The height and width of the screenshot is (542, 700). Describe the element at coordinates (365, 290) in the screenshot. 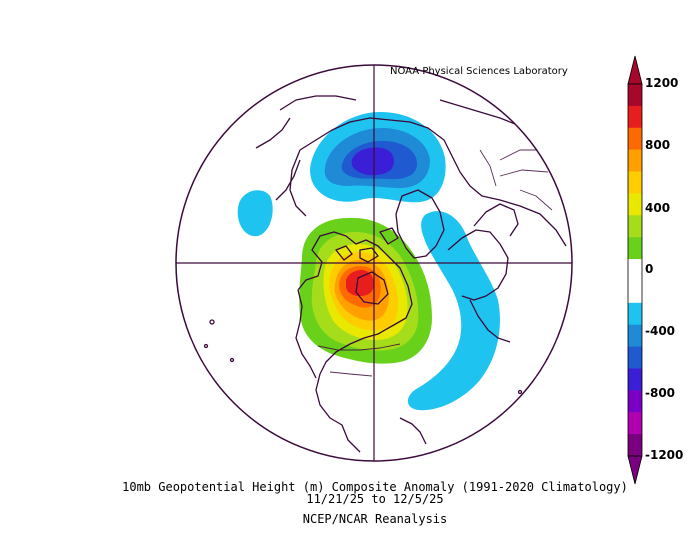

I see `anomaly-canada-positive` at that location.